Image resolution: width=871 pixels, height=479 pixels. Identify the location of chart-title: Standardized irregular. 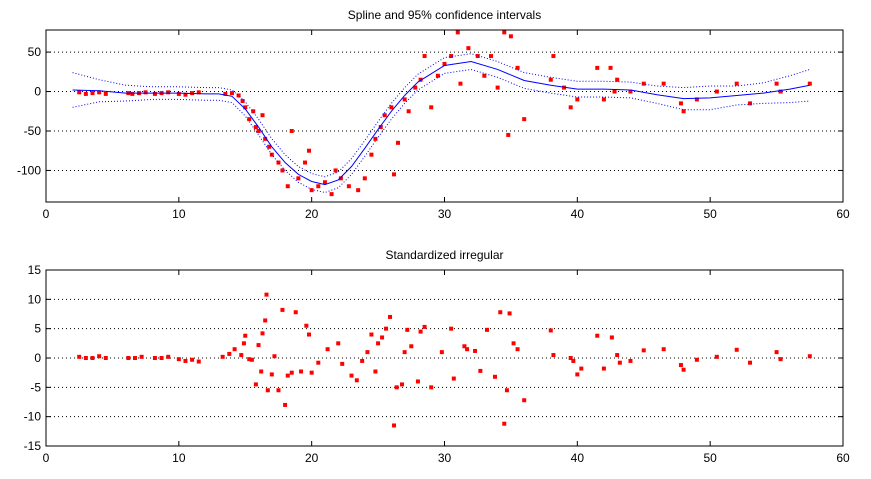
(444, 255).